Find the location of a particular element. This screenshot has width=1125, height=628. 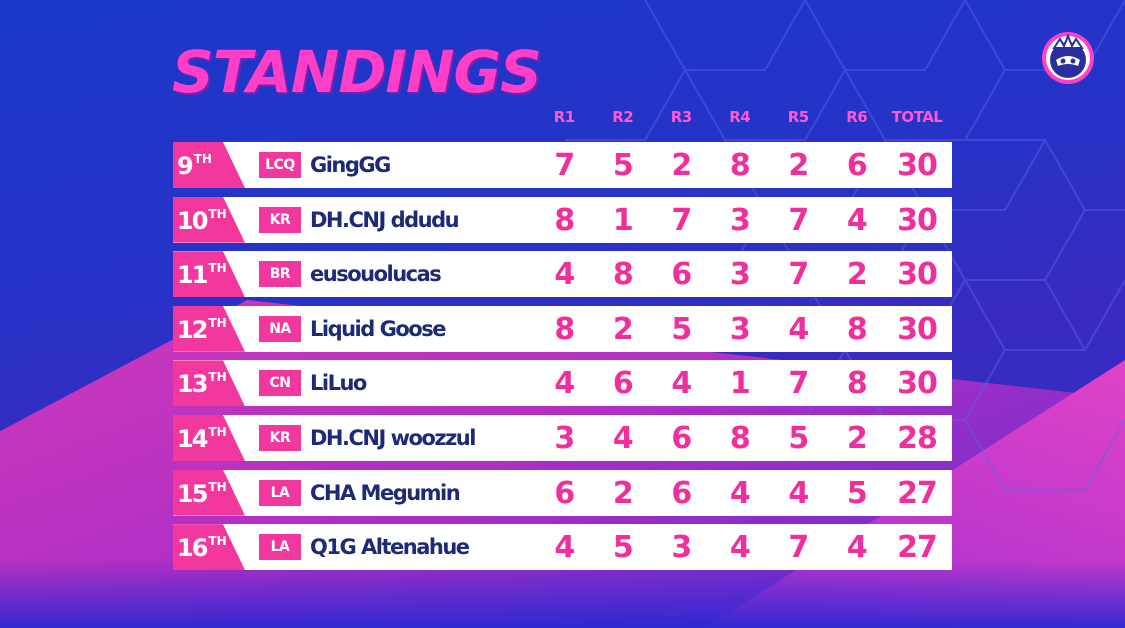

rank-value: 9 is located at coordinates (185, 166).